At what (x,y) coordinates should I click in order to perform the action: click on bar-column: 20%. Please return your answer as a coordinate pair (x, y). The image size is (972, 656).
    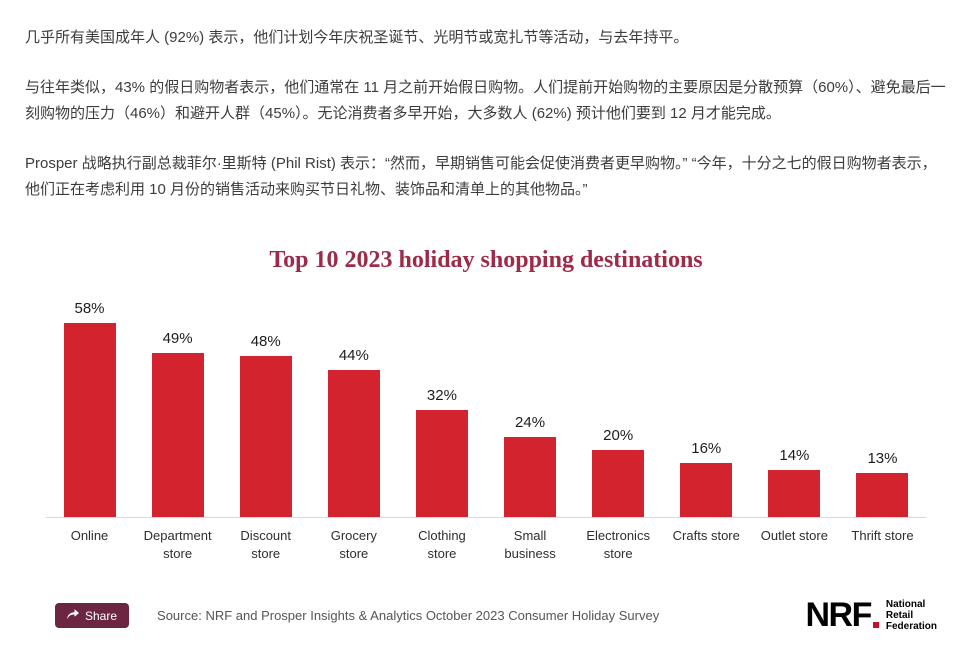
    Looking at the image, I should click on (618, 472).